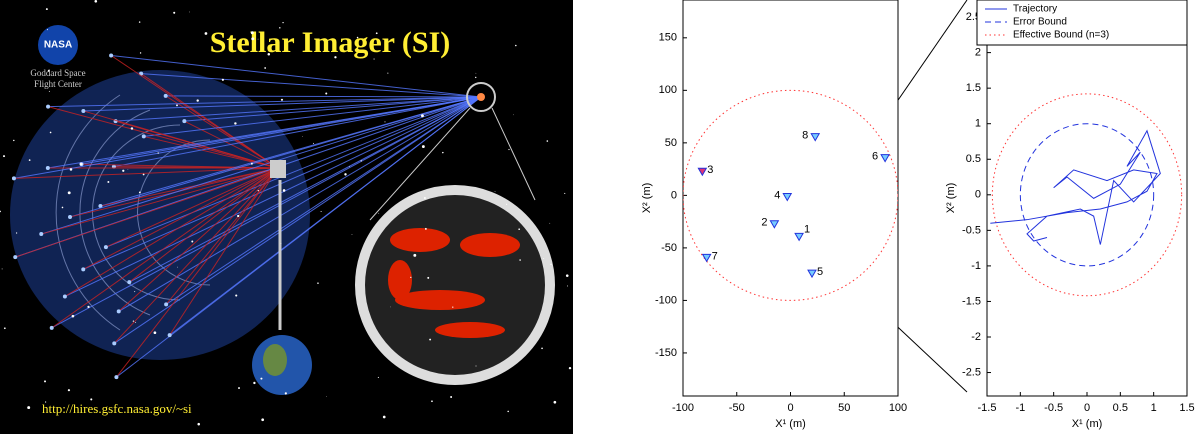 Image resolution: width=1200 pixels, height=434 pixels. Describe the element at coordinates (674, 195) in the screenshot. I see `y-tick-label: 0` at that location.